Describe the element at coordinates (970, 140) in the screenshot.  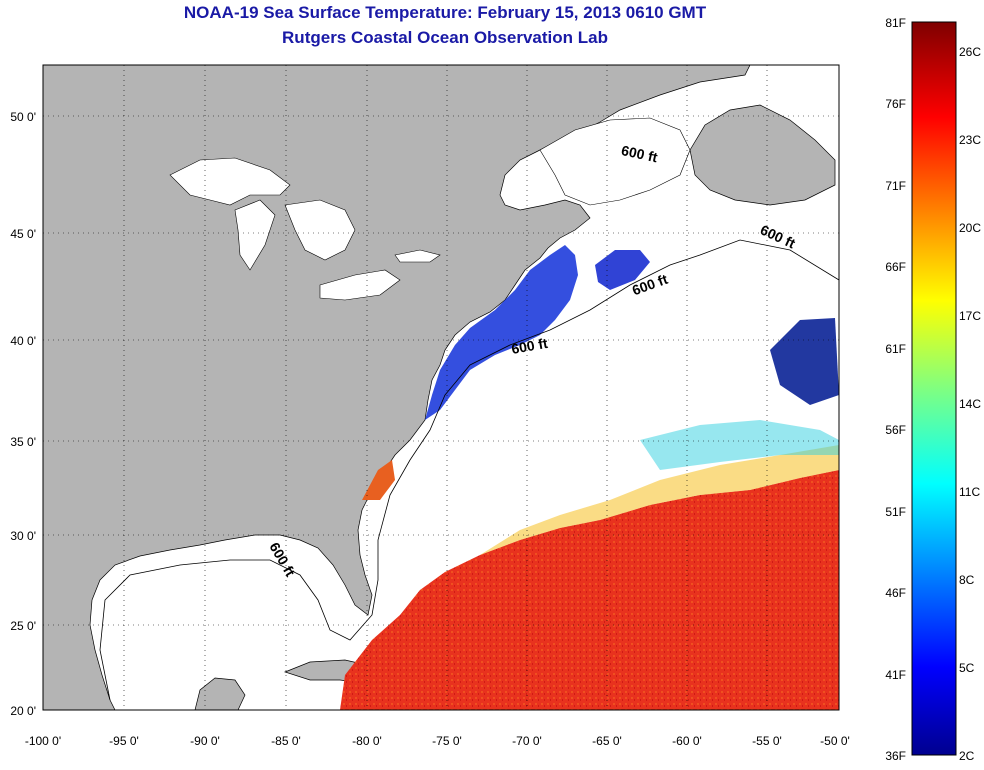
I see `colorbar-c-label: 23C` at that location.